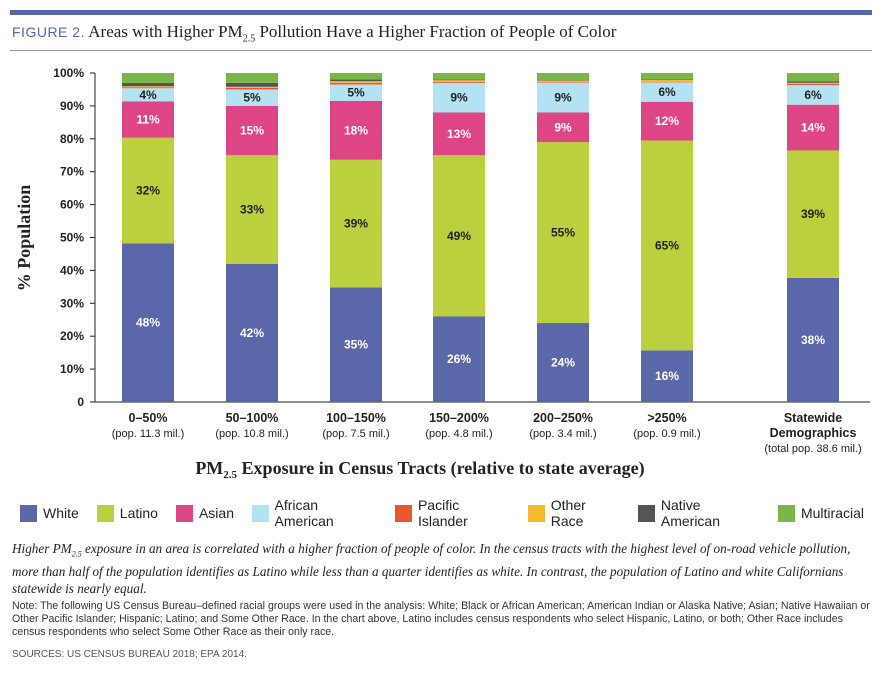 This screenshot has height=673, width=882. What do you see at coordinates (72, 303) in the screenshot?
I see `y-tick-label: 30%` at bounding box center [72, 303].